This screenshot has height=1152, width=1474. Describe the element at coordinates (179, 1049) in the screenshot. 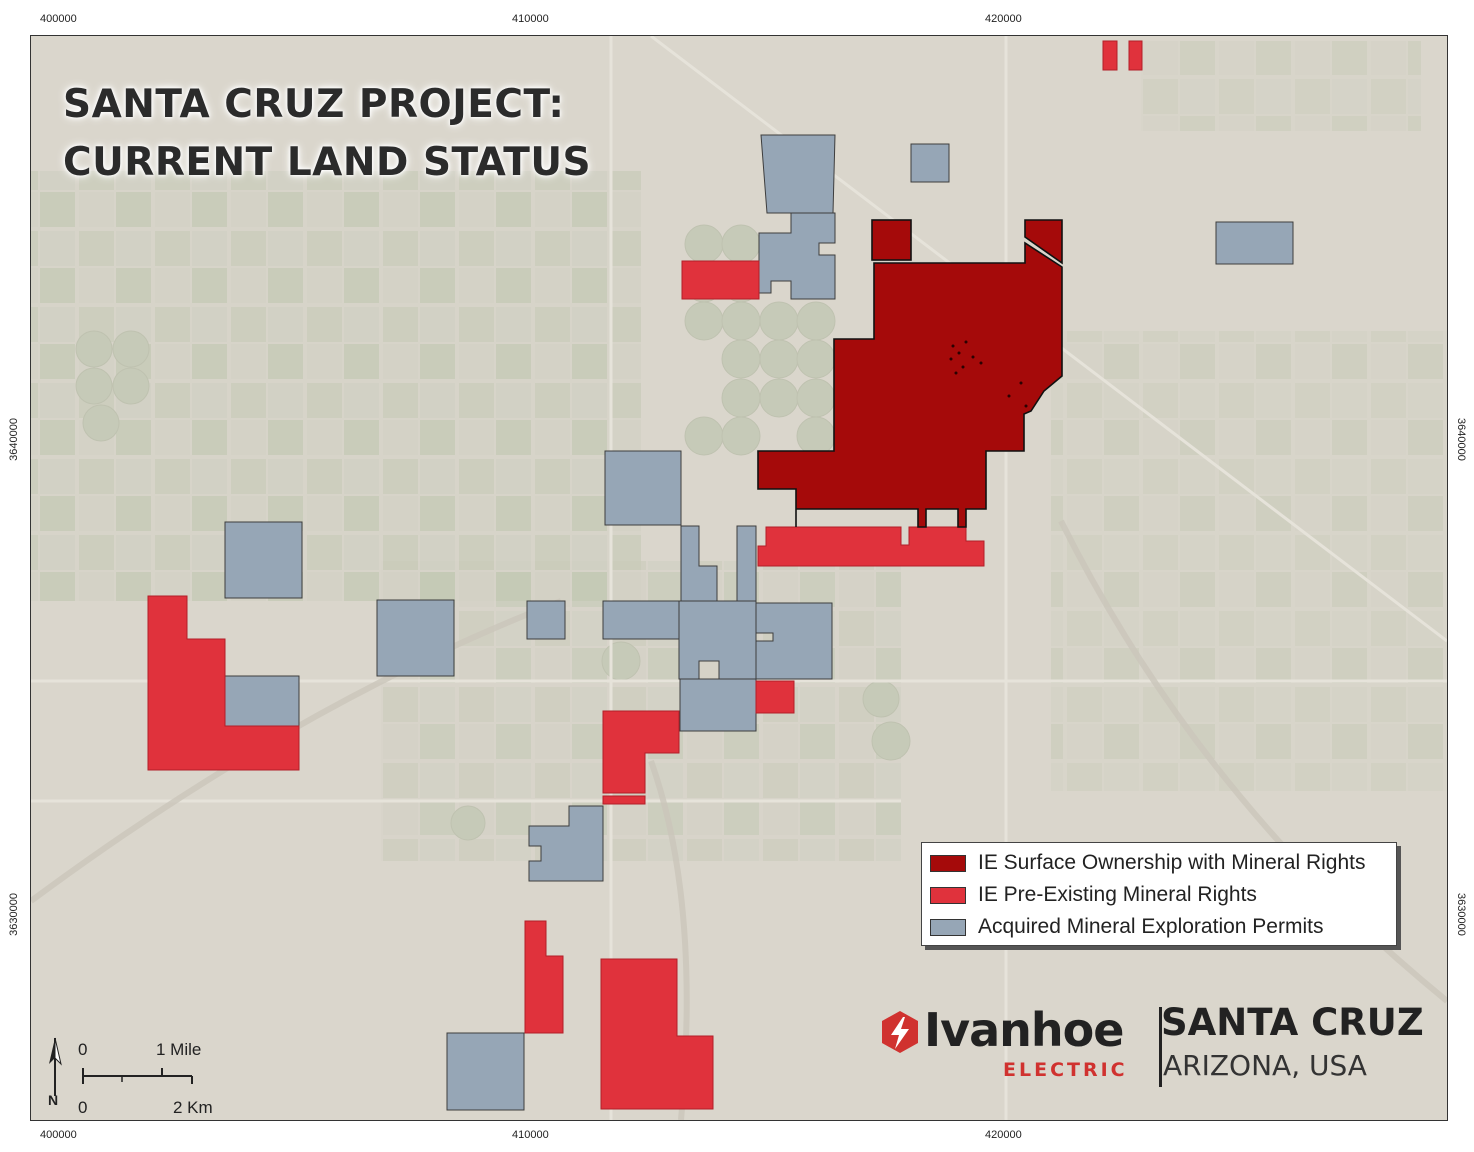

I see `scale-mile-label: 1 Mile` at that location.